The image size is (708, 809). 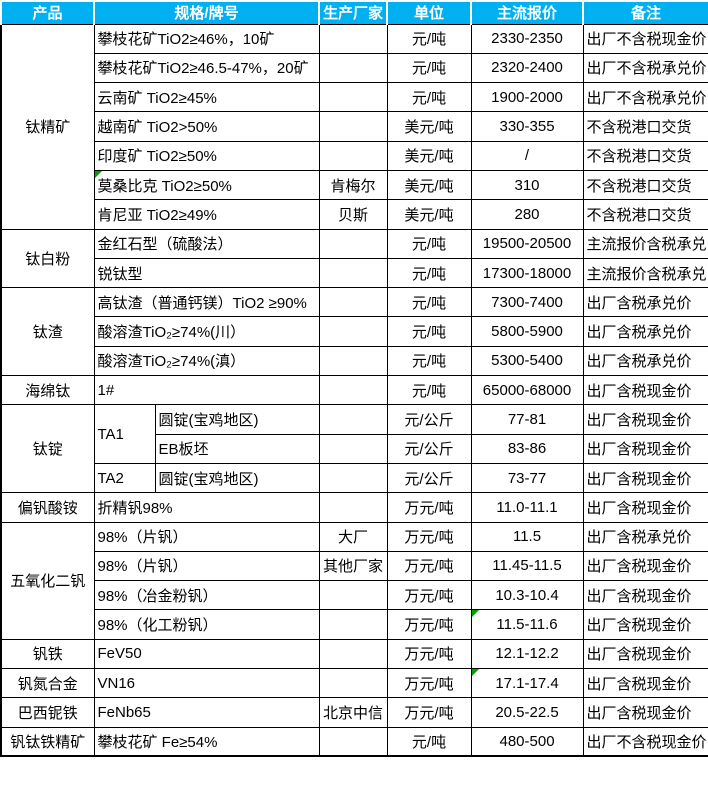 I want to click on spec-cell: VN16, so click(x=206, y=683).